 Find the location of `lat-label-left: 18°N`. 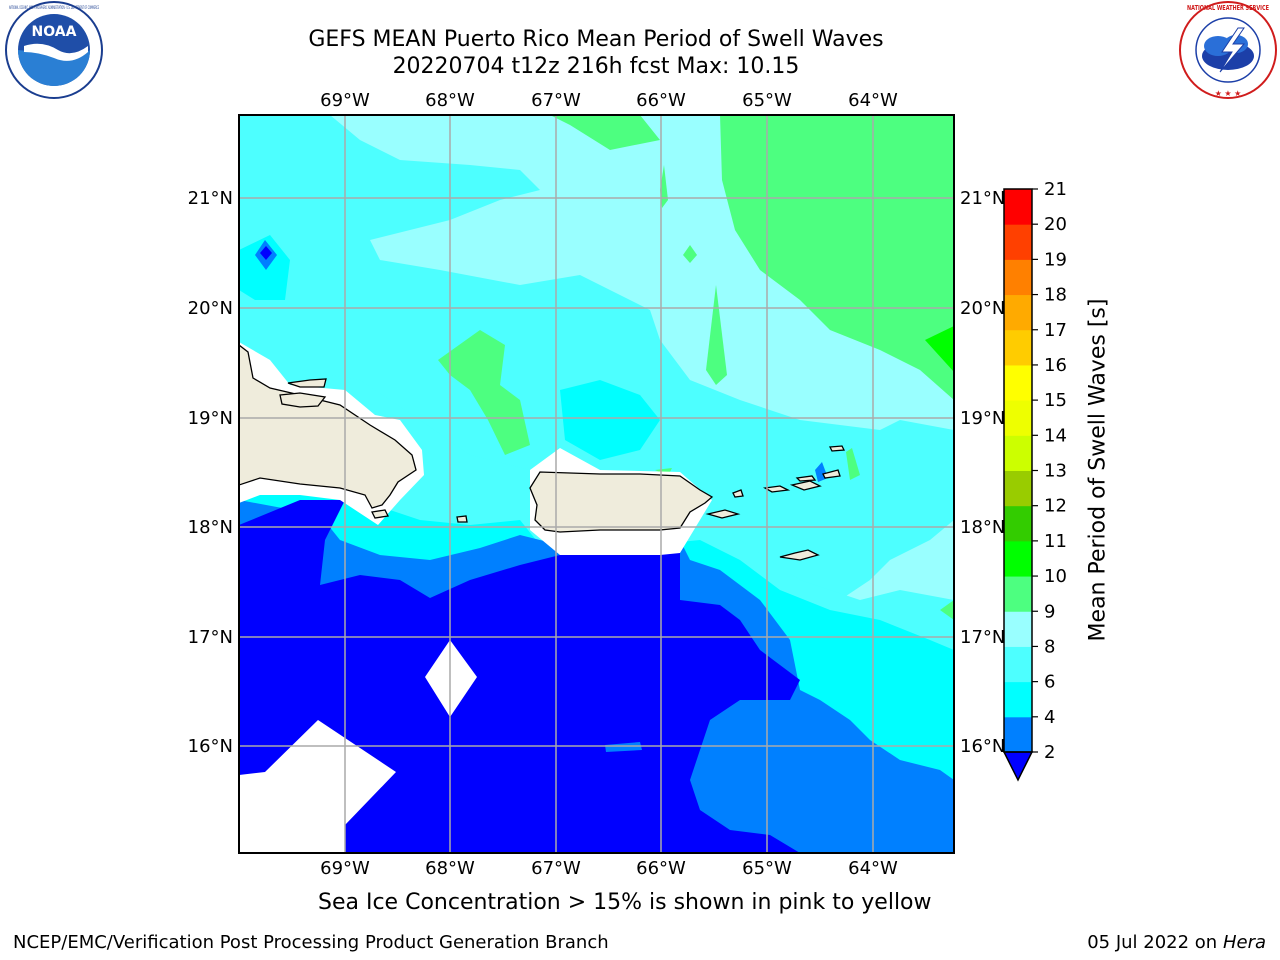

lat-label-left: 18°N is located at coordinates (210, 527).